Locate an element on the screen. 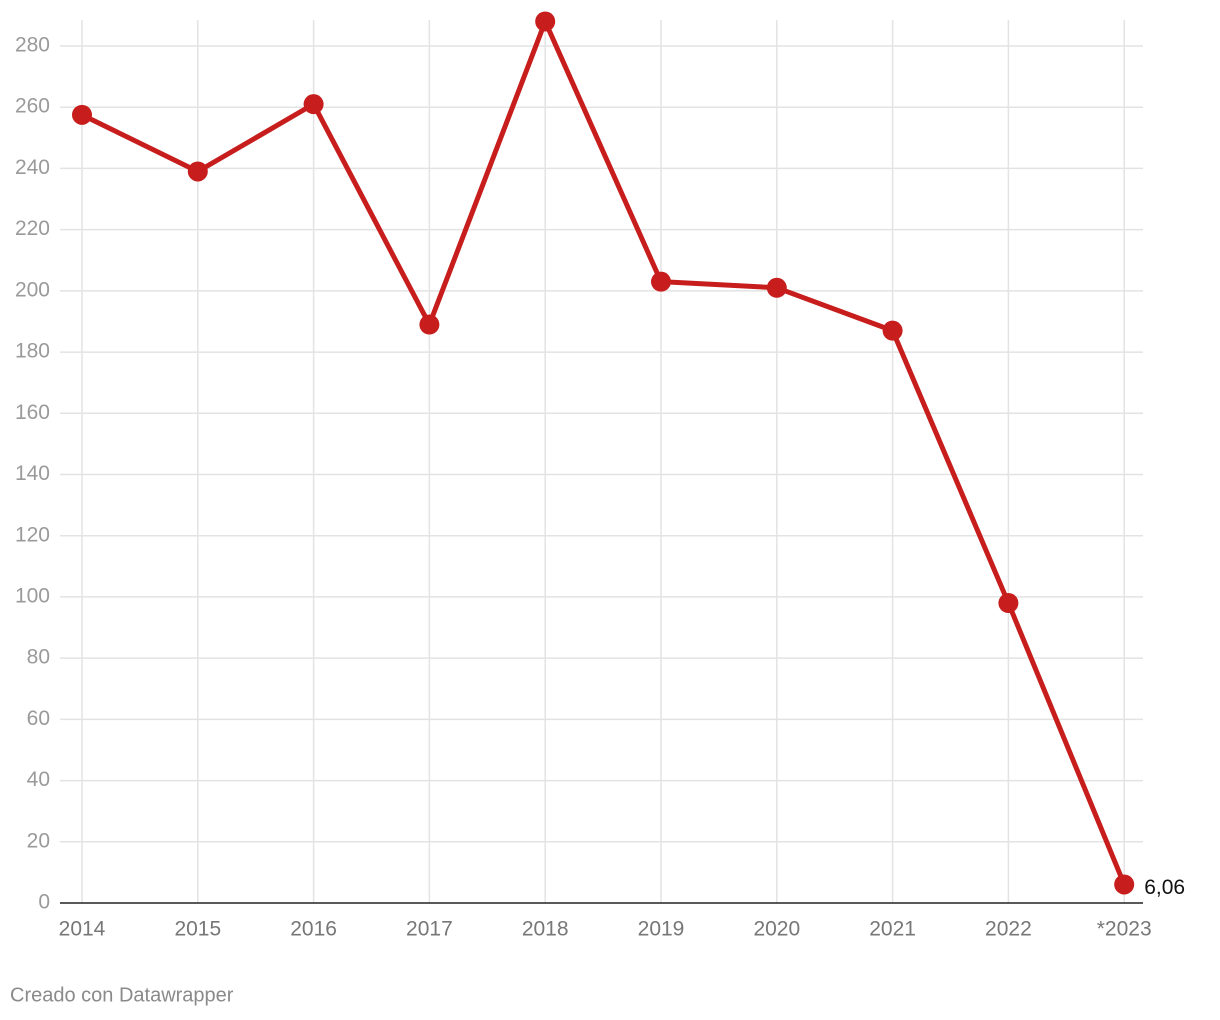 Image resolution: width=1220 pixels, height=1020 pixels. y-tick-label: 40 is located at coordinates (38, 779).